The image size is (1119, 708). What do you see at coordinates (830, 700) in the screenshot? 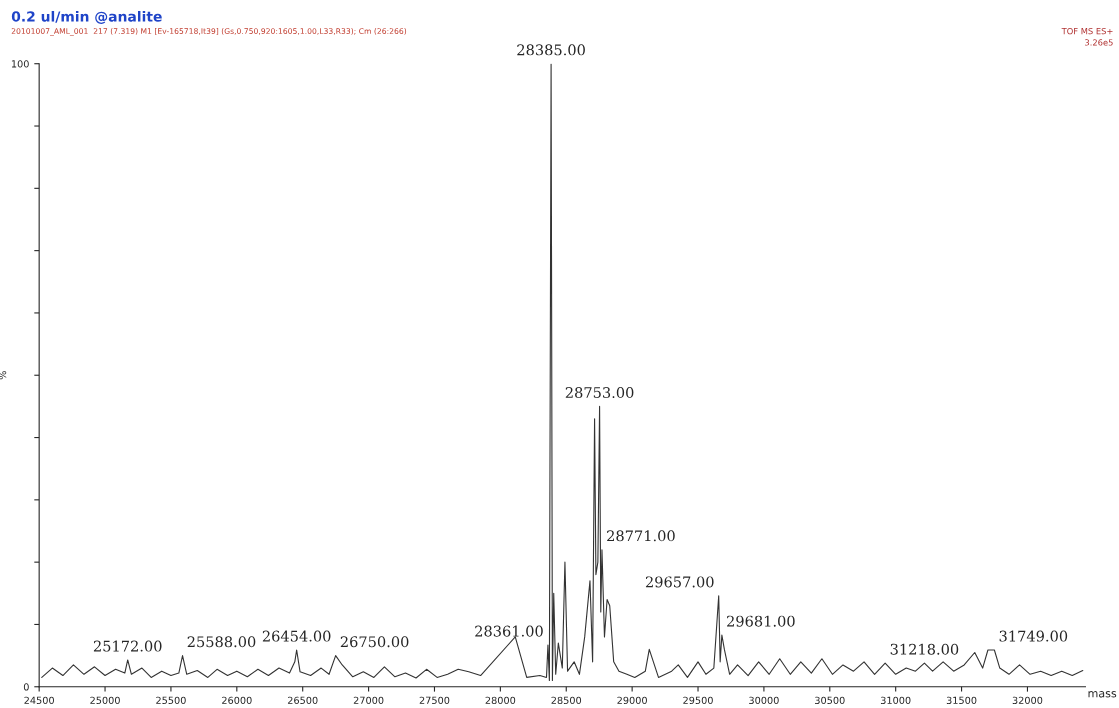
I see `x-tick-label: 30500` at bounding box center [830, 700].